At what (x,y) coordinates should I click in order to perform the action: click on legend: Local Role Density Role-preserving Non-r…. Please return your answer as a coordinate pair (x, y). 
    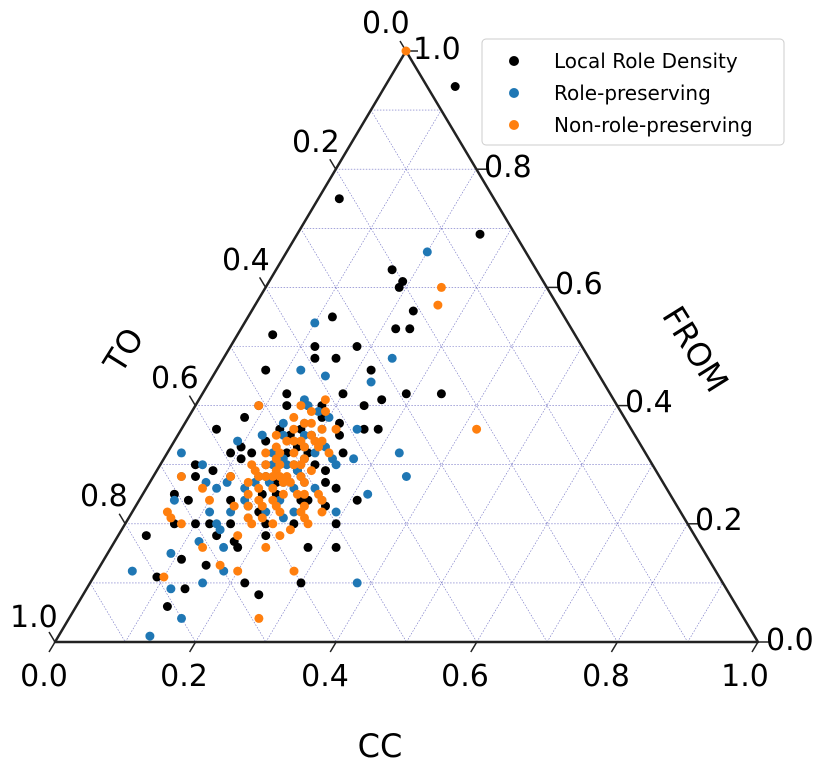
    Looking at the image, I should click on (633, 92).